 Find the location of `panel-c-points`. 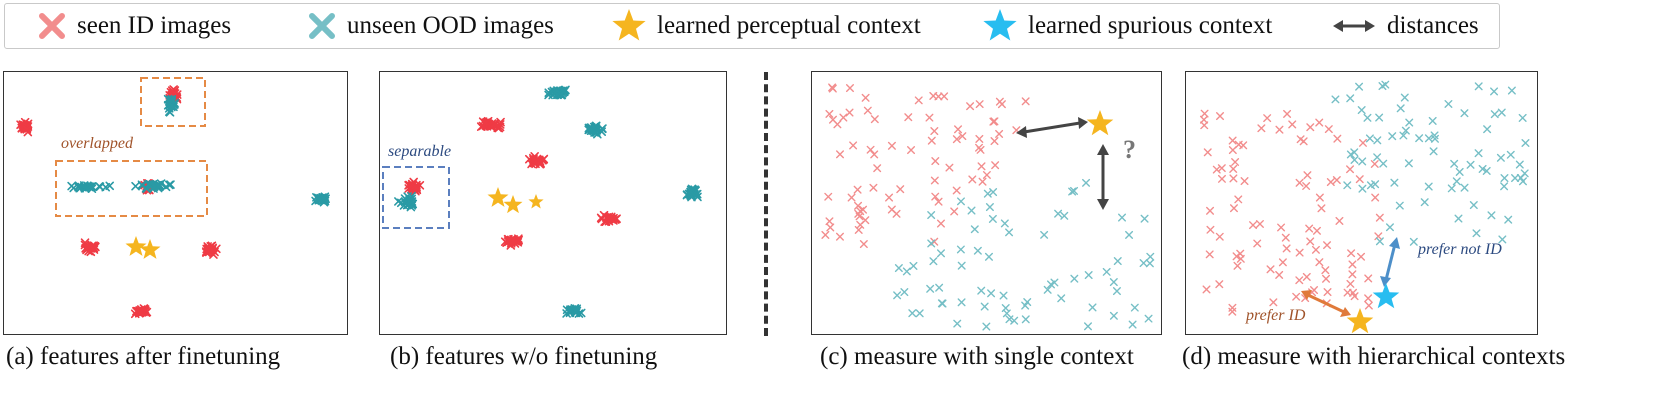

panel-c-points is located at coordinates (988, 207).